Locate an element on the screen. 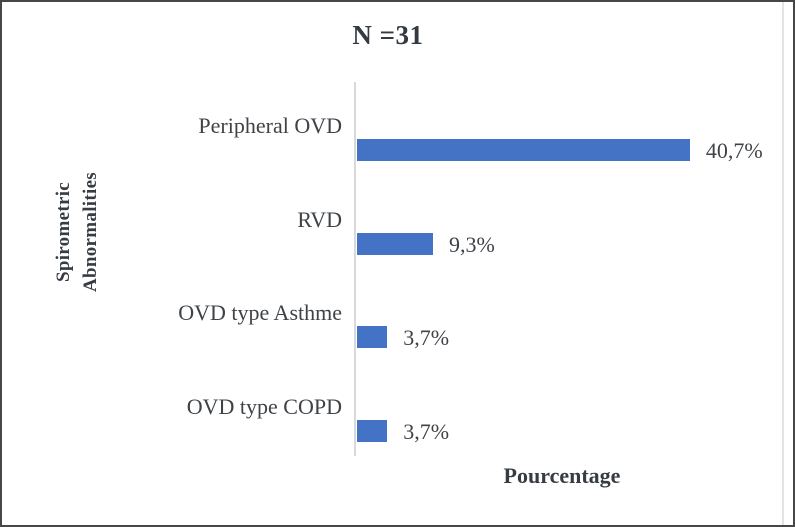 This screenshot has height=527, width=795. x-axis-title: Pourcentage is located at coordinates (562, 475).